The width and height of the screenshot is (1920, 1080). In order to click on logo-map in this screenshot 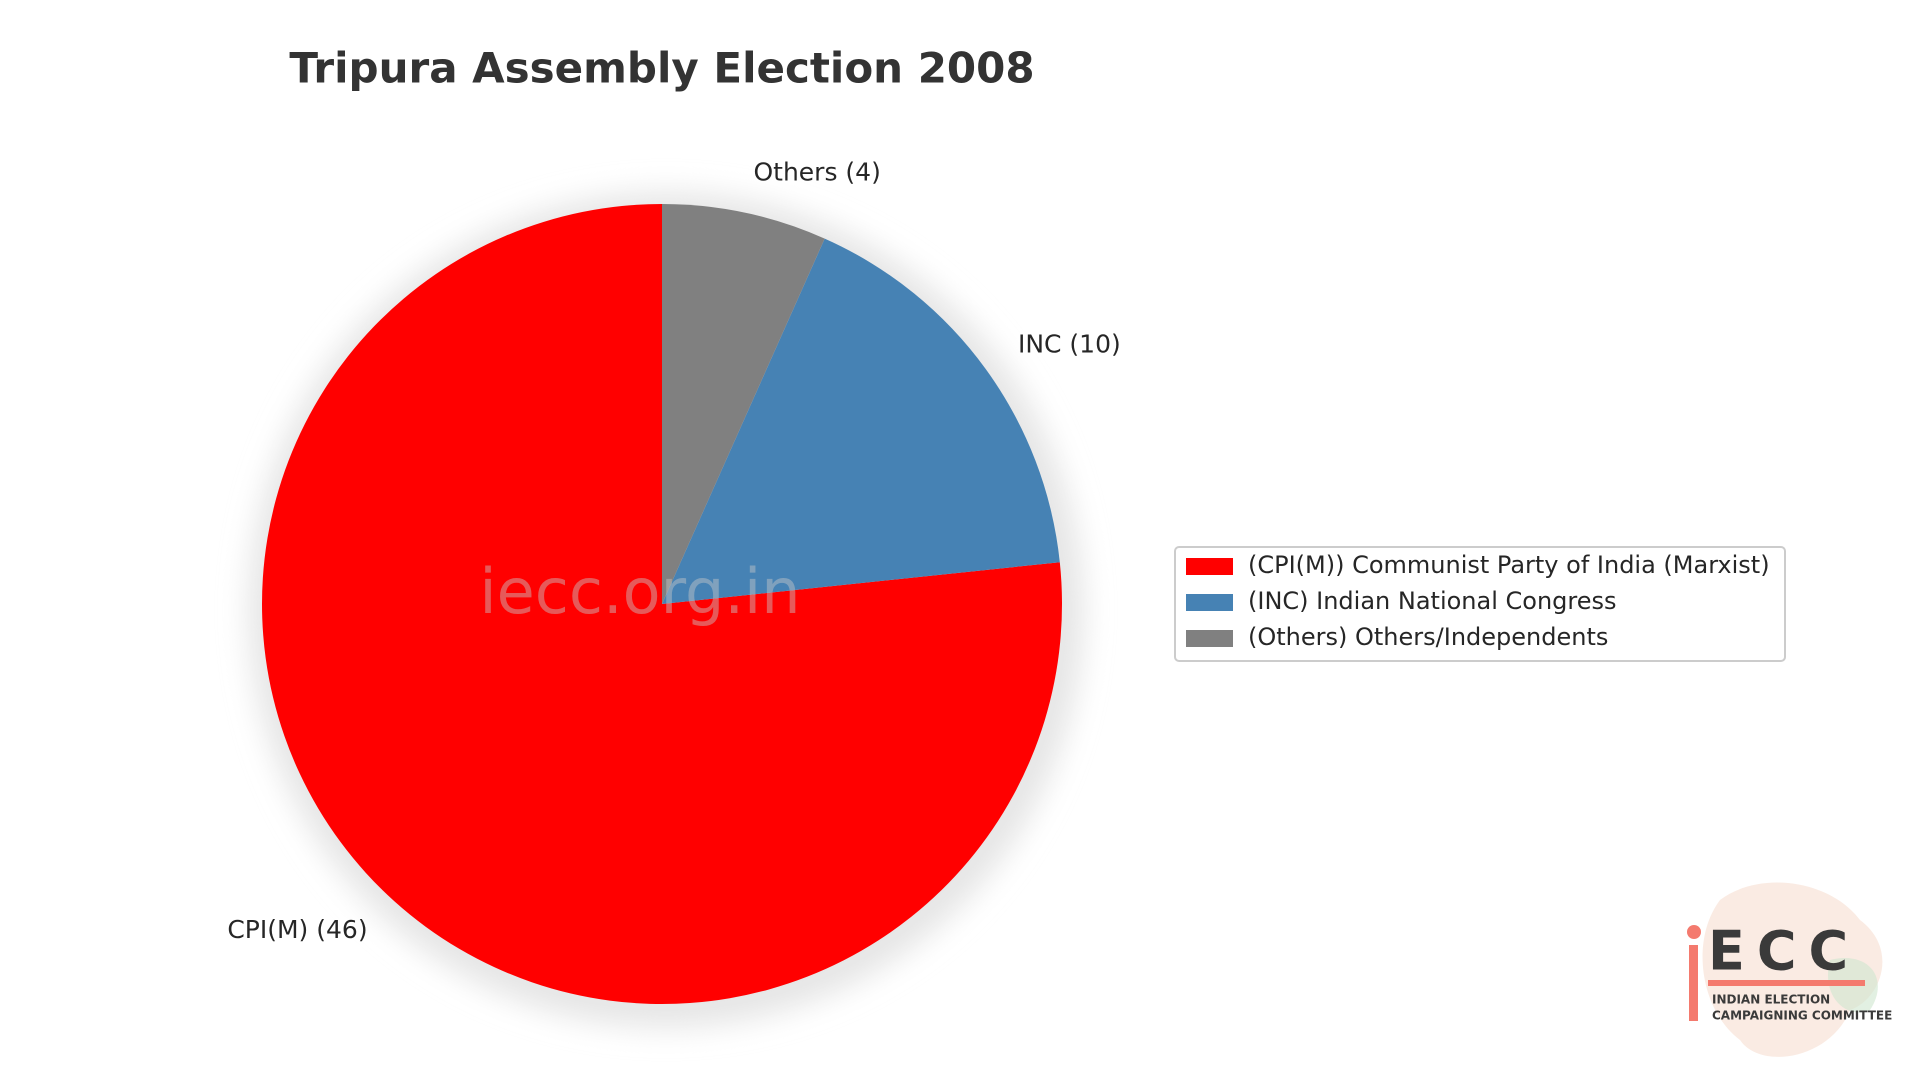, I will do `click(1792, 969)`.